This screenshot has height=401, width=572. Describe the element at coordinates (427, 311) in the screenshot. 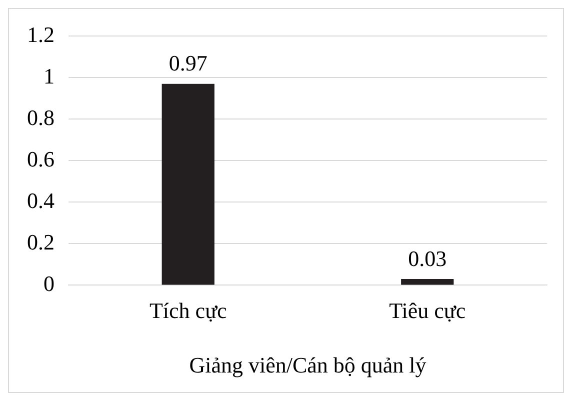

I see `x-tick-label: Tiêu cực` at that location.